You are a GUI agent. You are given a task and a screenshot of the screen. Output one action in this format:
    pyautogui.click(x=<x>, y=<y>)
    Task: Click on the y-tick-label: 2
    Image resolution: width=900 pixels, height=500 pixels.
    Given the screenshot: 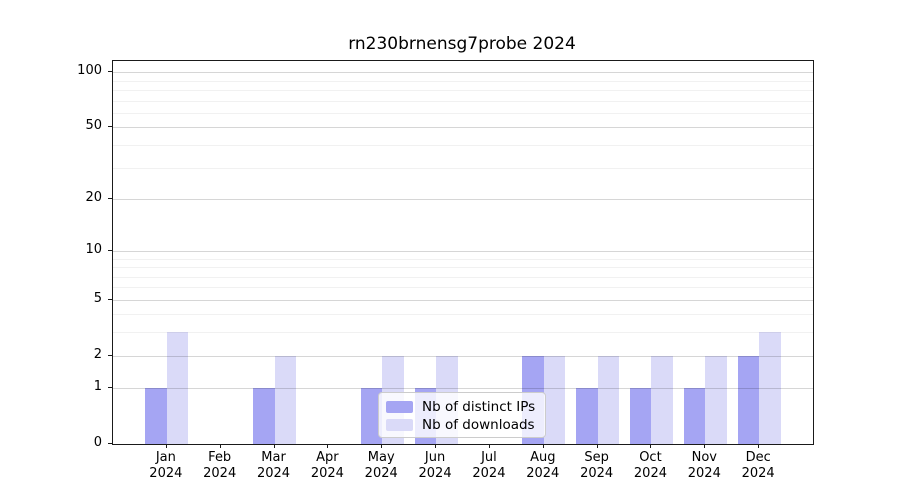 What is the action you would take?
    pyautogui.click(x=97, y=354)
    